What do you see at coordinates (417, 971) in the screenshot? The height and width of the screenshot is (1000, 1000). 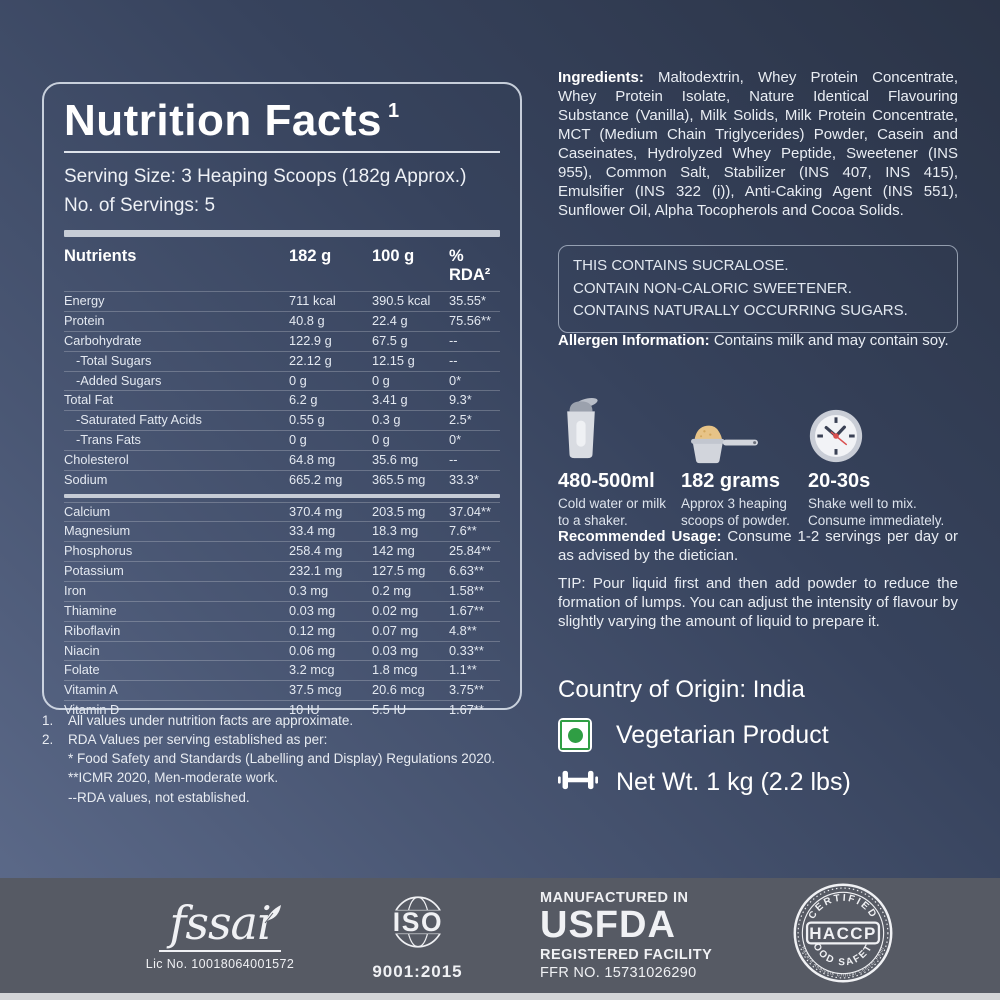 I see `iso-cert-number: 9001:2015` at bounding box center [417, 971].